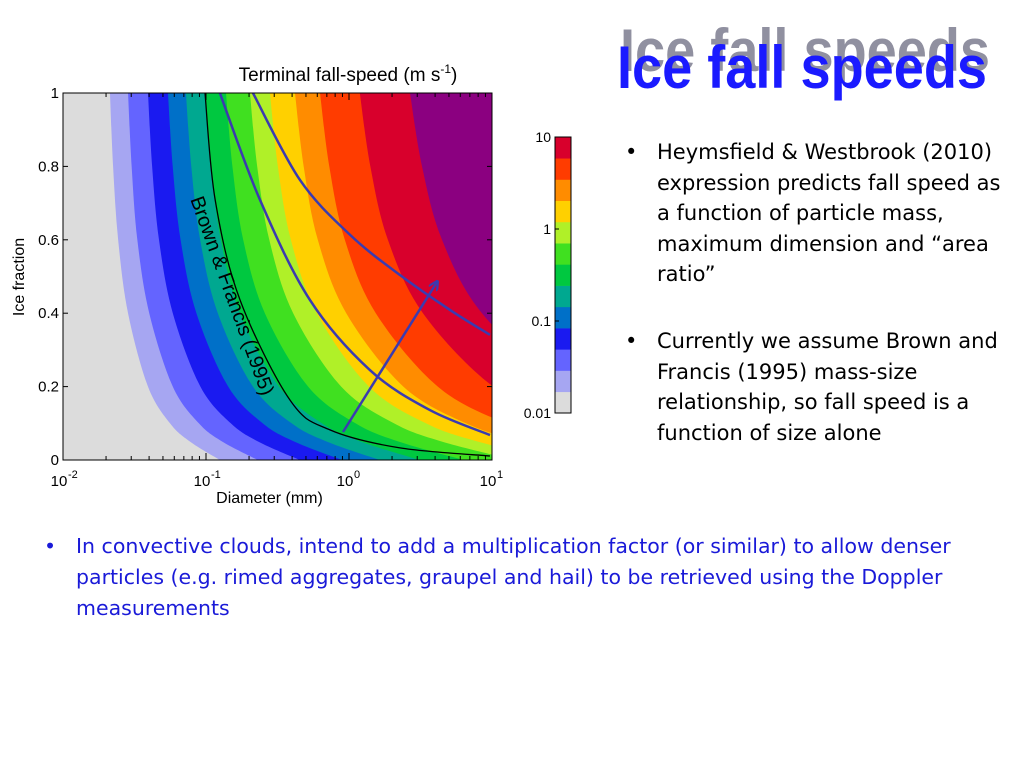  Describe the element at coordinates (48, 166) in the screenshot. I see `y-tick-label: 0.8` at that location.